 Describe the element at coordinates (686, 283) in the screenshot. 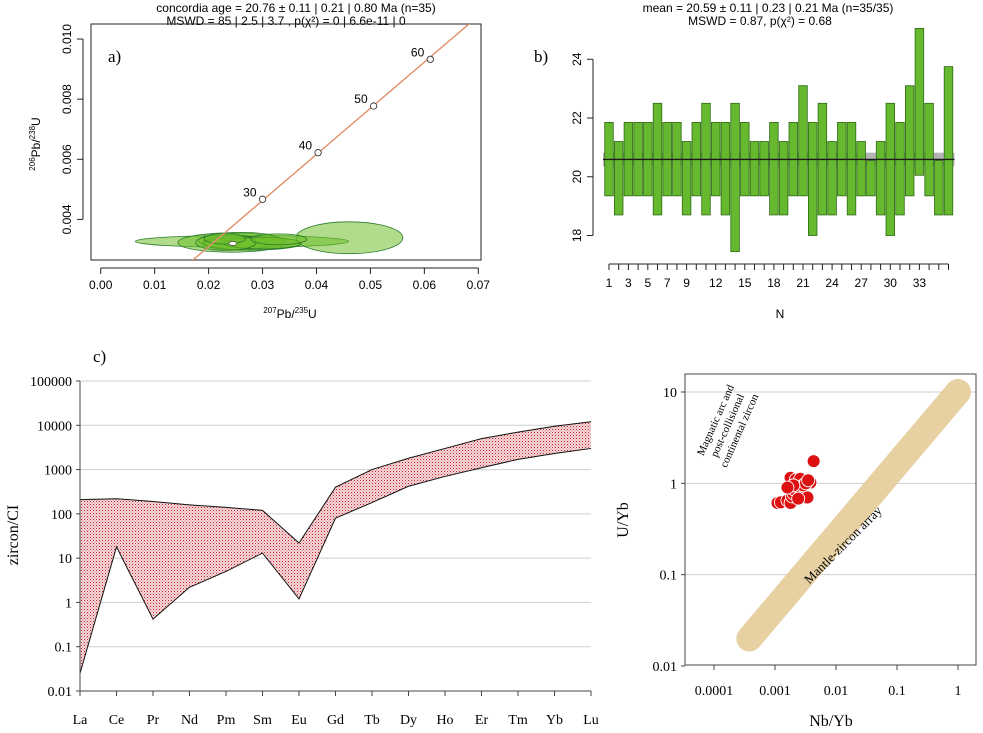

I see `panel-b-x-tick-label: 9` at that location.